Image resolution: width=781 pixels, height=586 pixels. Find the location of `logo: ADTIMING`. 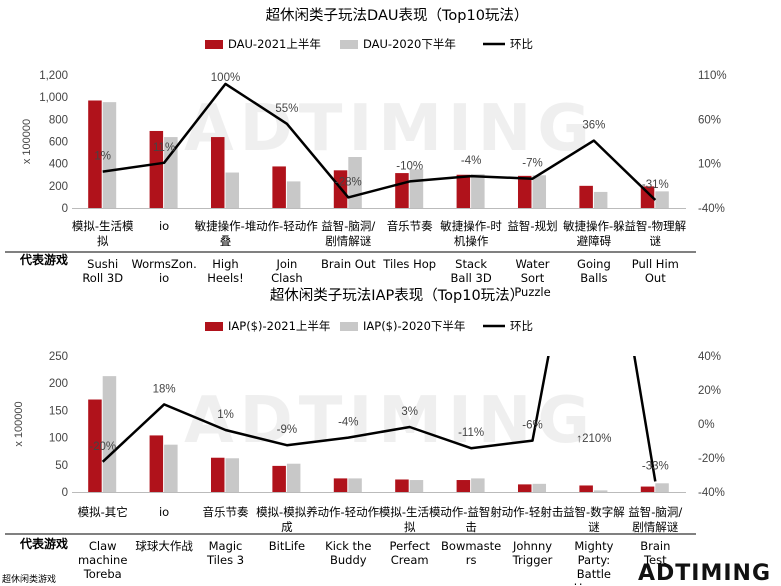

logo: ADTIMING is located at coordinates (704, 573).